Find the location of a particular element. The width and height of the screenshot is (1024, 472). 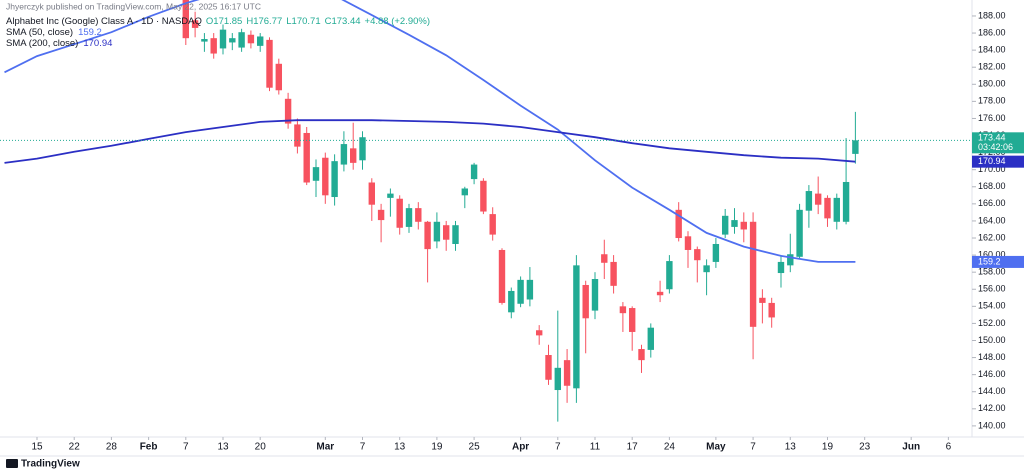

legend-sma200: SMA (200, close) 170.94 is located at coordinates (59, 43).